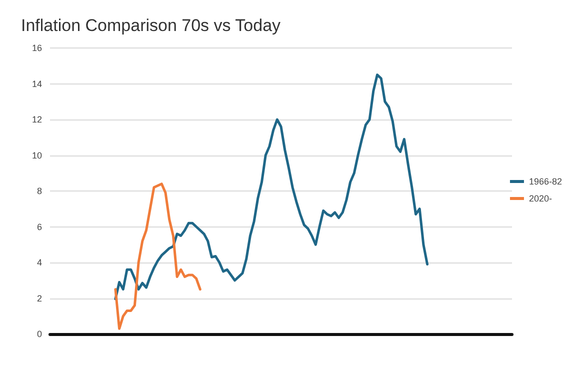 The height and width of the screenshot is (380, 580). What do you see at coordinates (37, 83) in the screenshot?
I see `y-tick-label: 14` at bounding box center [37, 83].